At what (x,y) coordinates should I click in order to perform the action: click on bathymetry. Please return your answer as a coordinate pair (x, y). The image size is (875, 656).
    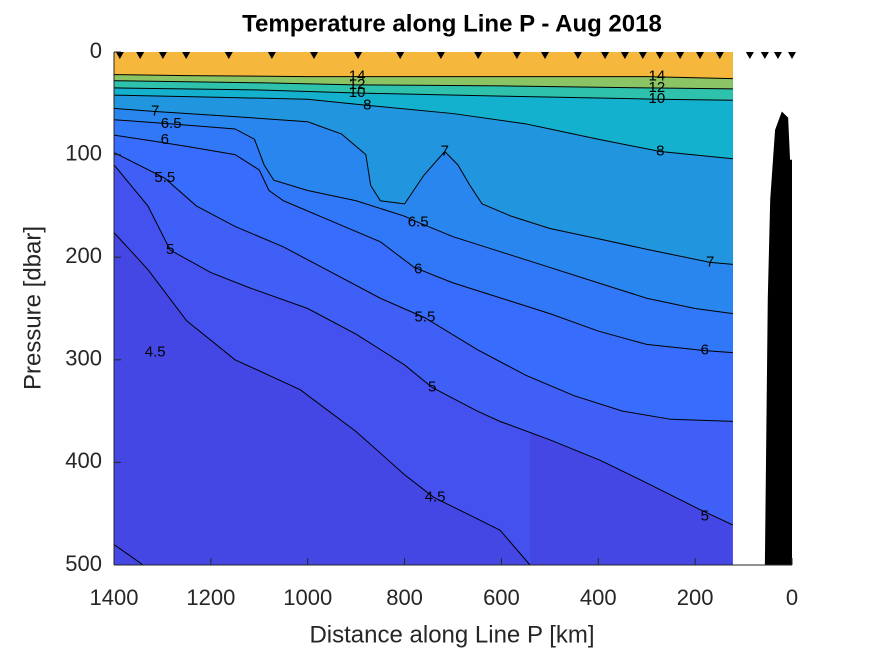
    Looking at the image, I should click on (778, 338).